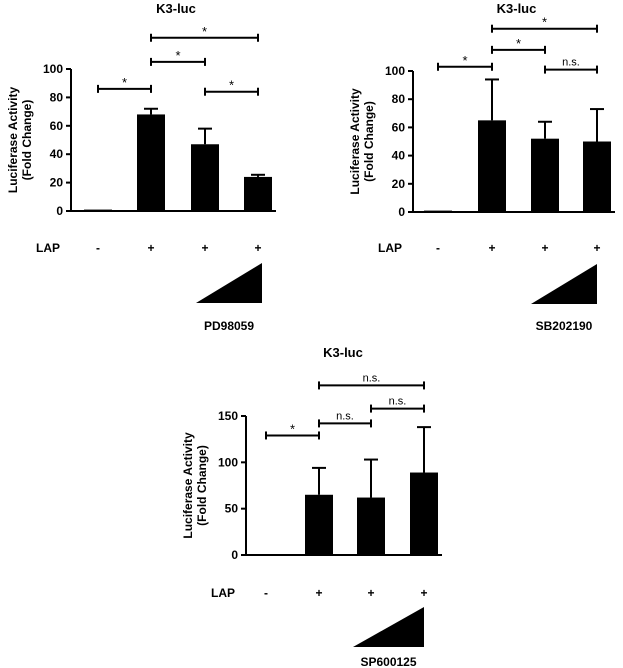 The image size is (623, 668). I want to click on treatment-label: SB202190, so click(564, 326).